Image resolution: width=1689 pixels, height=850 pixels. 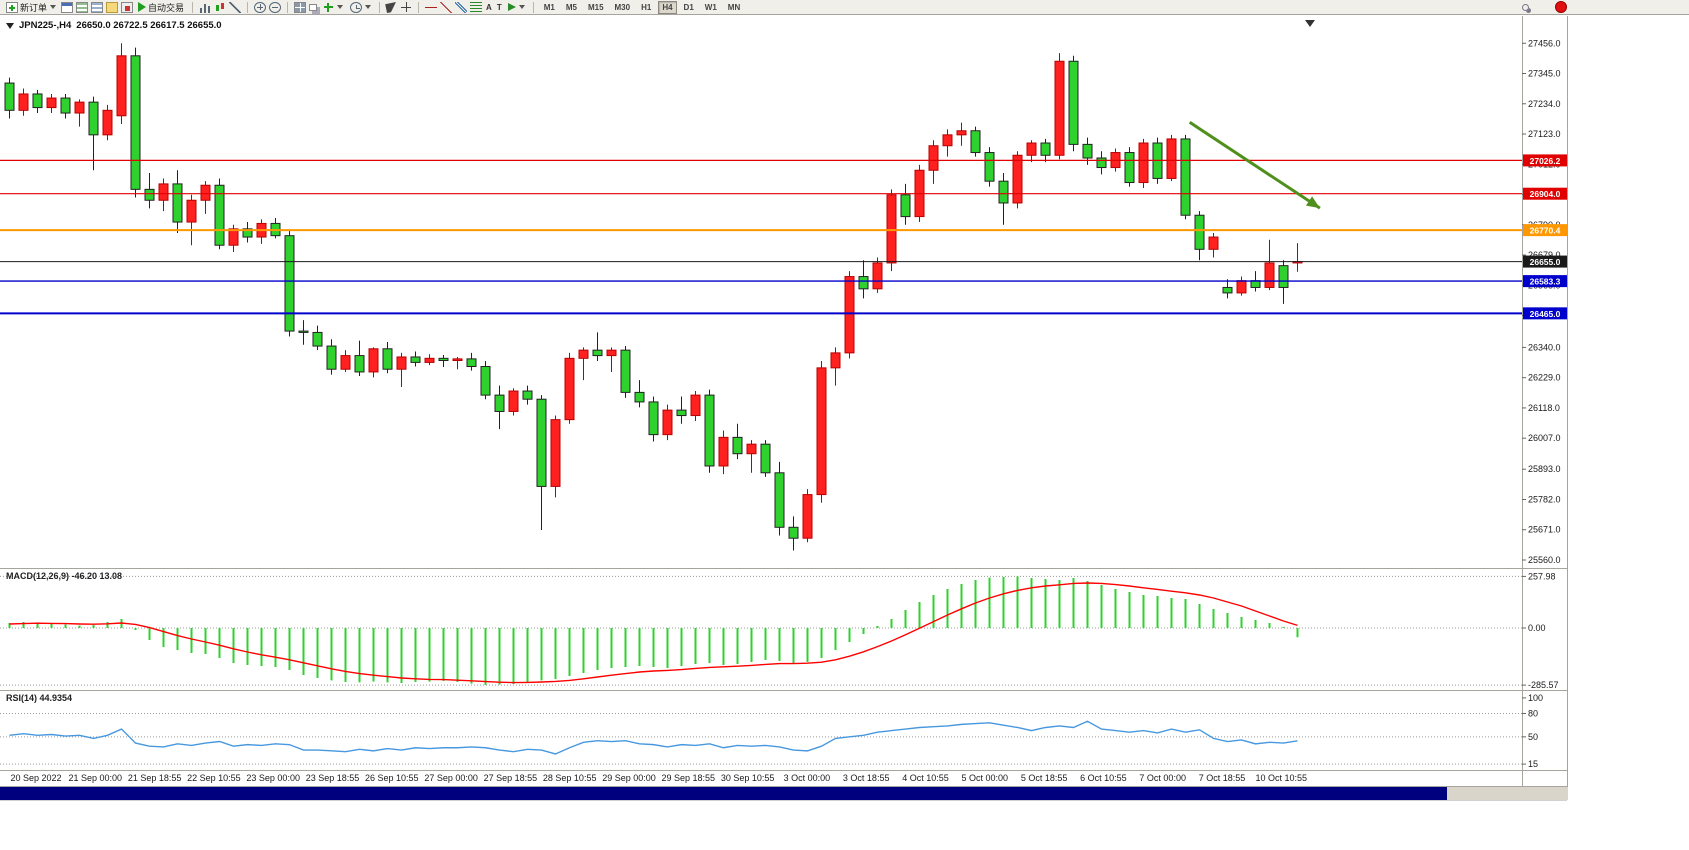 I want to click on timeframe-d1-button: D1, so click(x=688, y=7).